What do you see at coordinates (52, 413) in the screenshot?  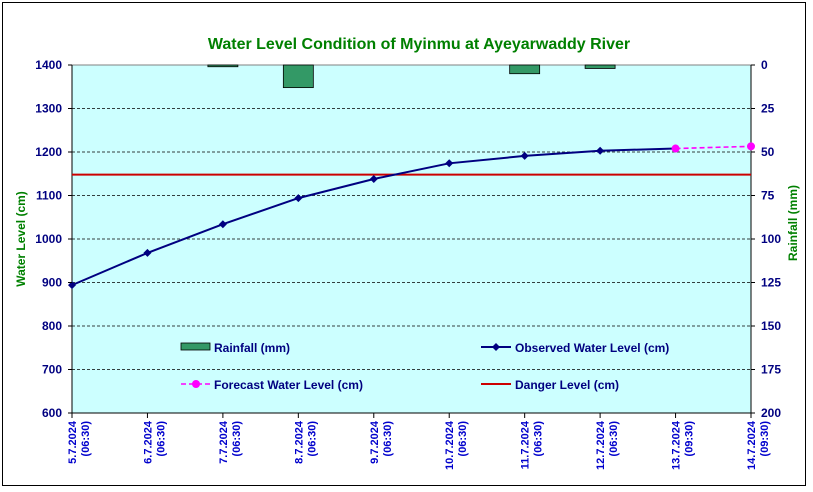 I see `y-tick-label: 600` at bounding box center [52, 413].